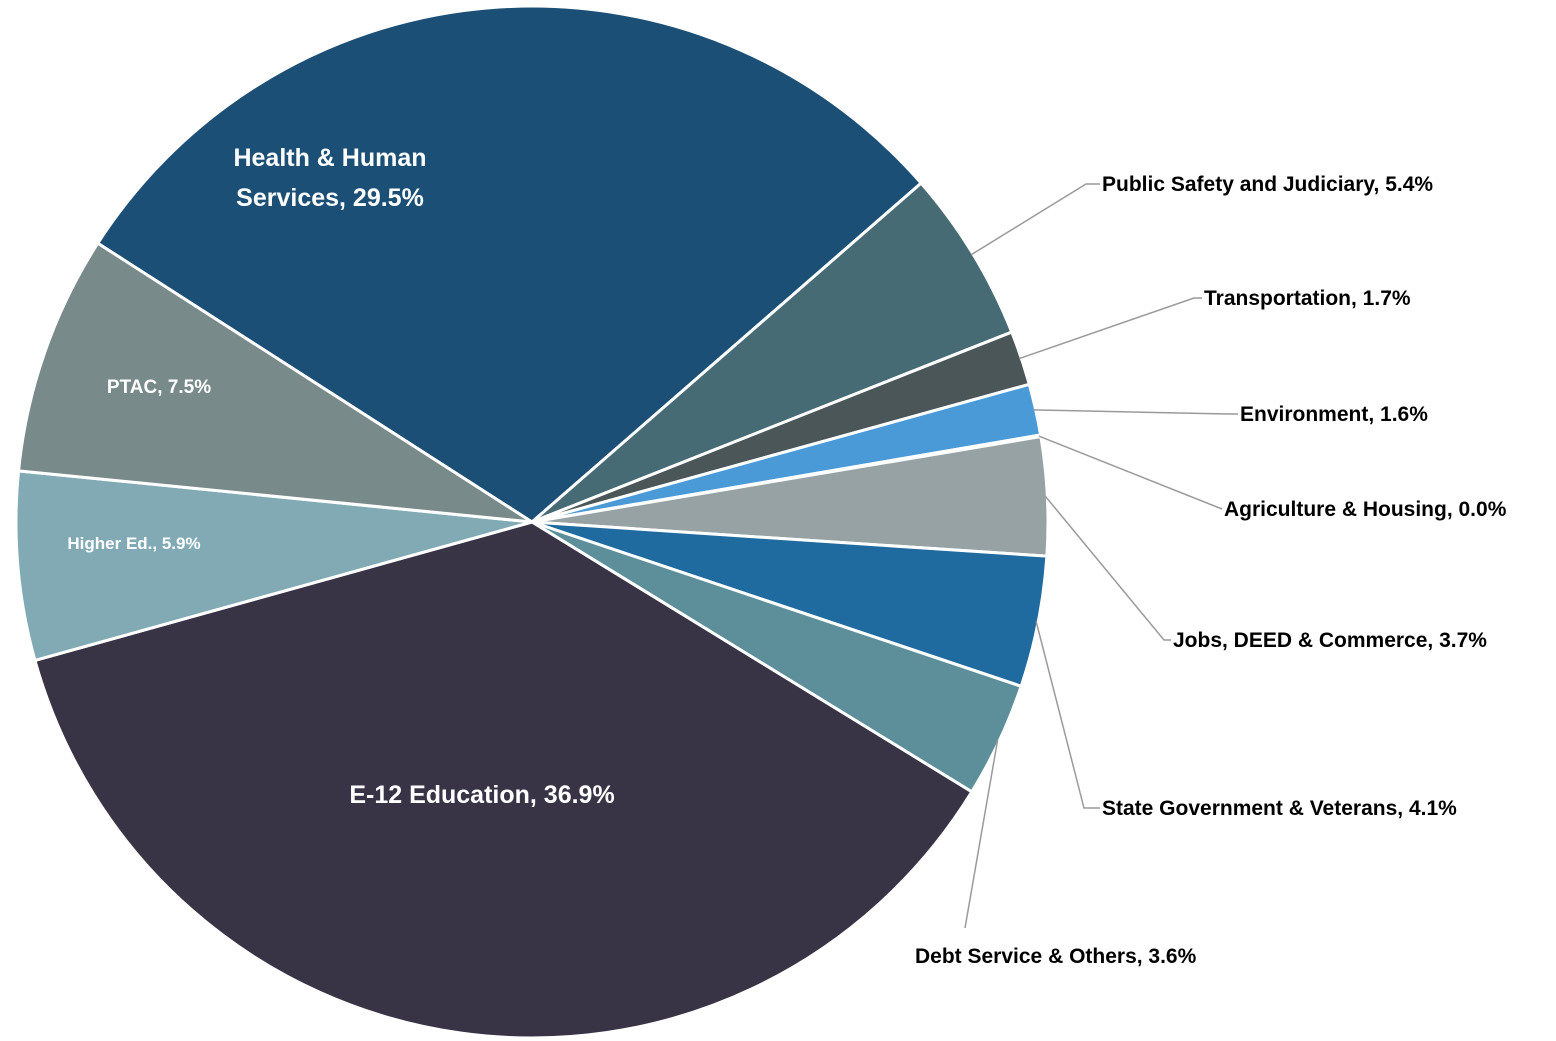  Describe the element at coordinates (1110, 328) in the screenshot. I see `leader-line-transportation` at that location.